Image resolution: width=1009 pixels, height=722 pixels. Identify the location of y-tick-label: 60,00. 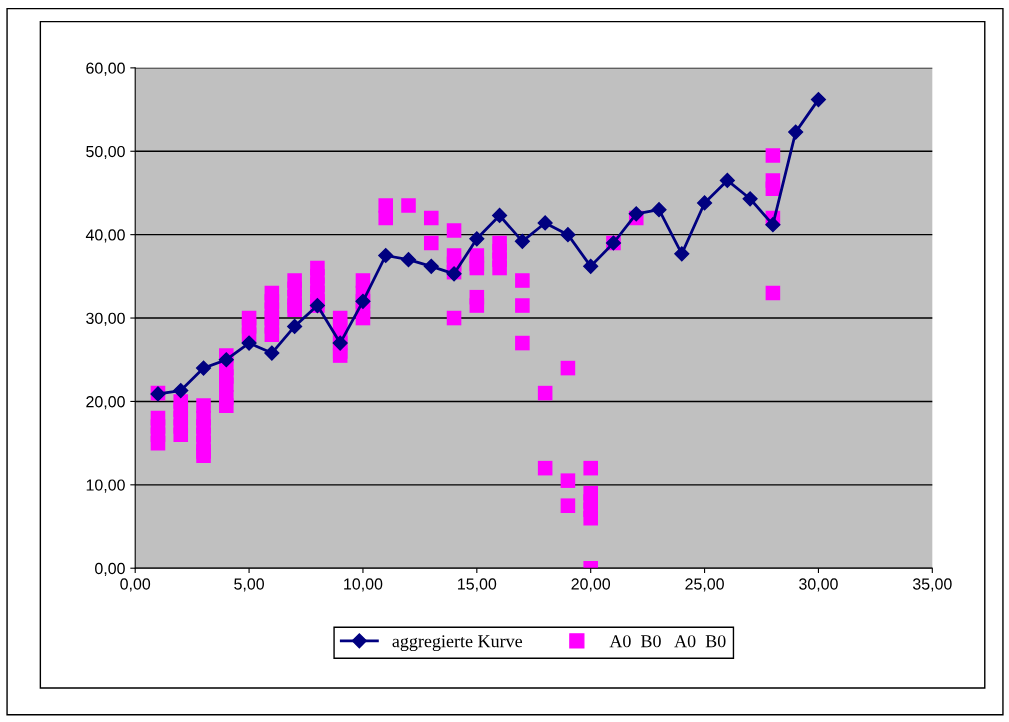
(105, 69).